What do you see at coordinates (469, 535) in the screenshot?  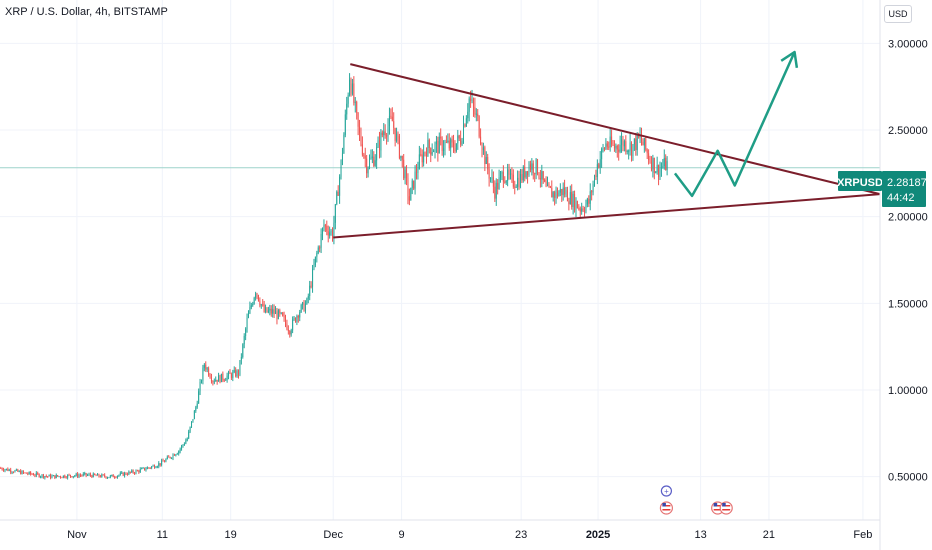 I see `time-axis: Nov 11 19 Dec 9 23 2025 13 21 Feb` at bounding box center [469, 535].